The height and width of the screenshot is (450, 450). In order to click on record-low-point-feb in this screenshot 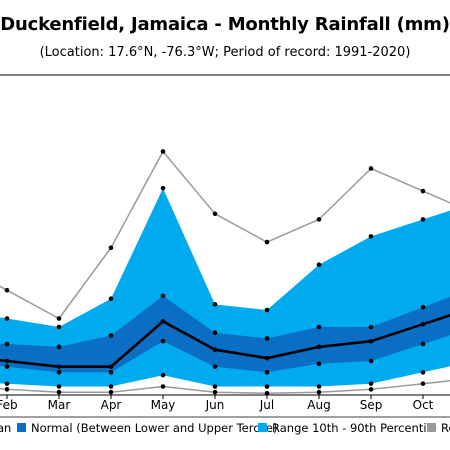, I will do `click(7, 389)`.